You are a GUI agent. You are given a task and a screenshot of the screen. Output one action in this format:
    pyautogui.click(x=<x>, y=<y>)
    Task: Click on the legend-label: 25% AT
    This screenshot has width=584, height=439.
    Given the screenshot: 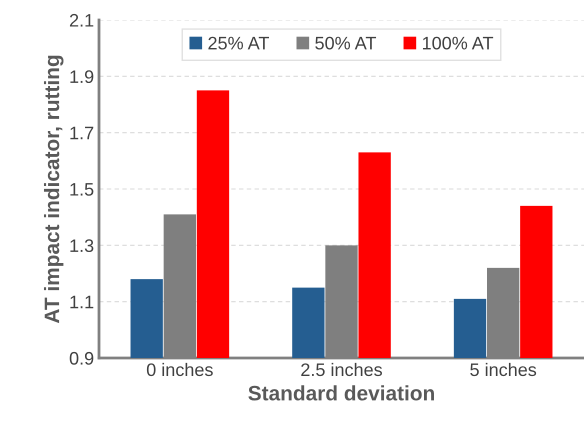 What is the action you would take?
    pyautogui.click(x=239, y=43)
    